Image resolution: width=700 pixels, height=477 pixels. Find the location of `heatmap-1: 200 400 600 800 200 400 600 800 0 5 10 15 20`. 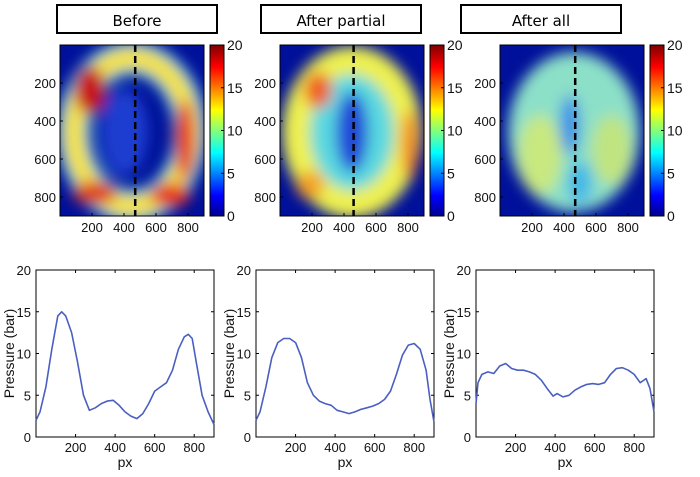

heatmap-1: 200 400 600 800 200 400 600 800 0 5 10 15 20 is located at coordinates (138, 136).